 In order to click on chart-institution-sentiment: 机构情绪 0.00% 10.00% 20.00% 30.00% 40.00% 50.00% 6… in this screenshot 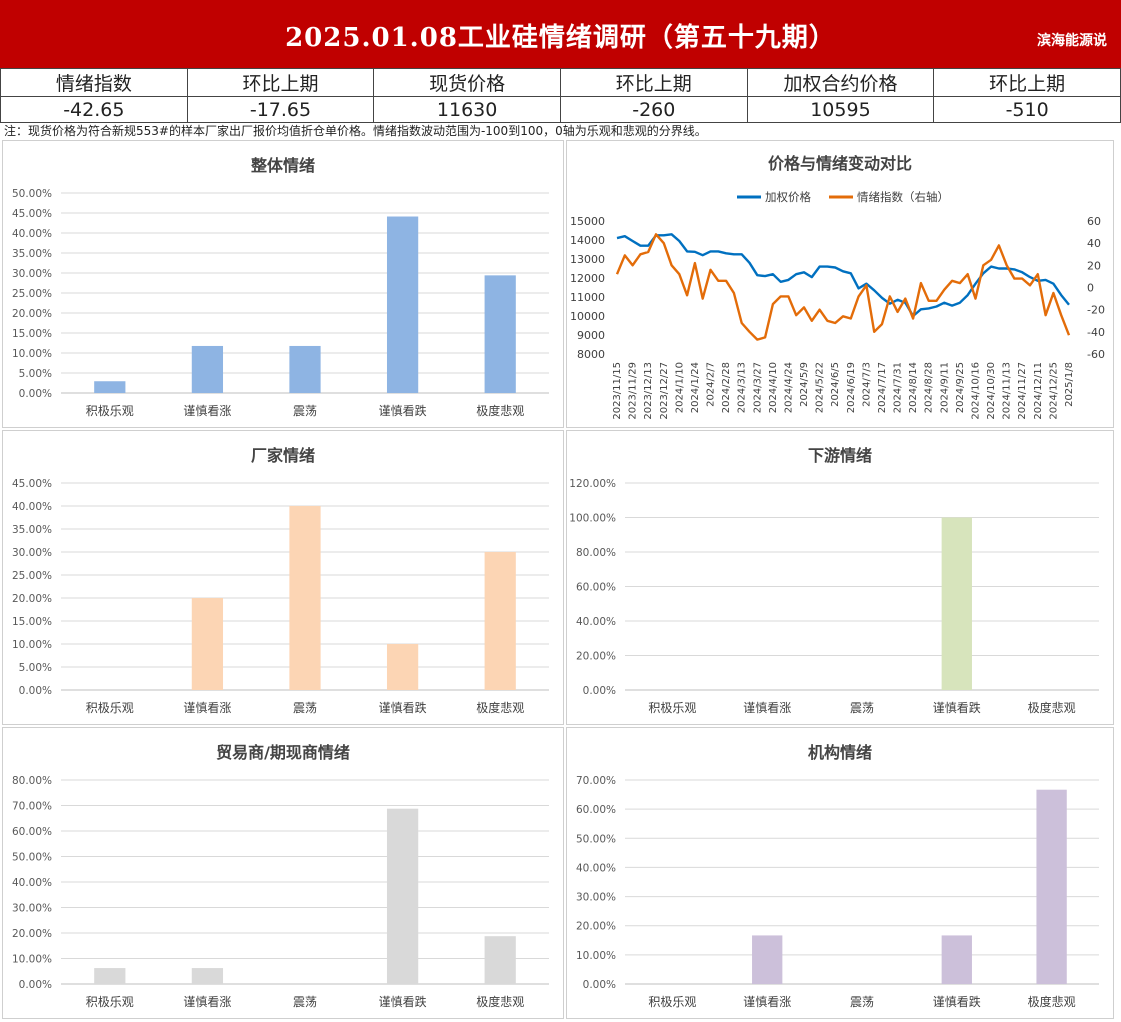, I will do `click(840, 873)`.